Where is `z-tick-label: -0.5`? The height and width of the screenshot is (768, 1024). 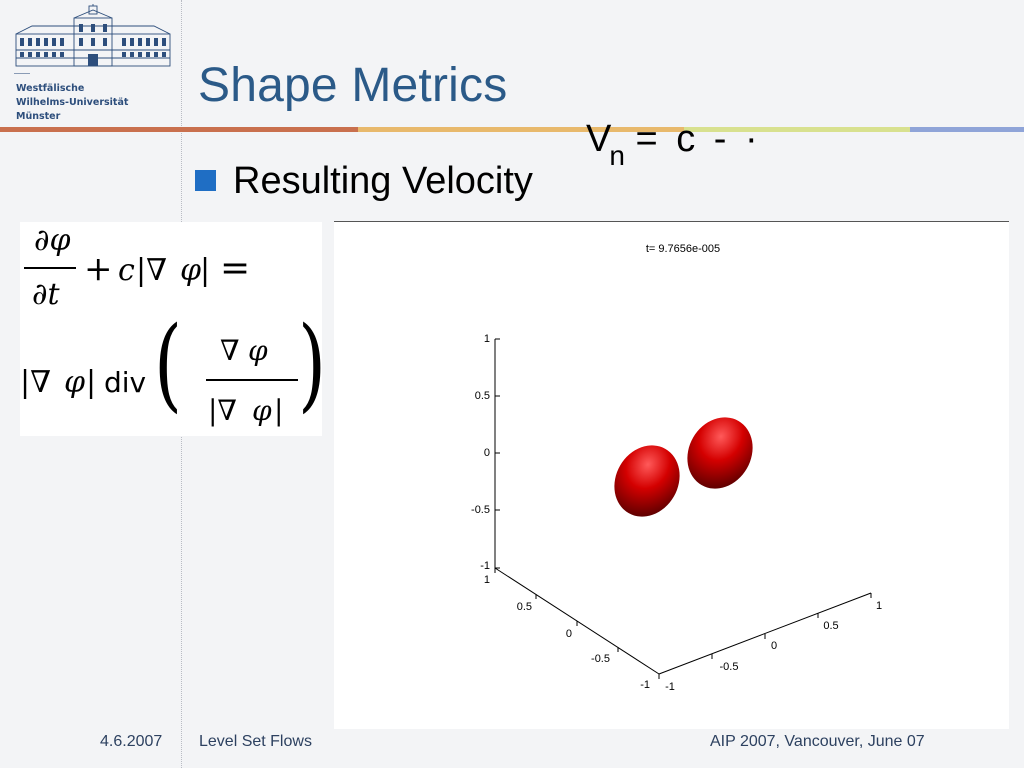 z-tick-label: -0.5 is located at coordinates (480, 510).